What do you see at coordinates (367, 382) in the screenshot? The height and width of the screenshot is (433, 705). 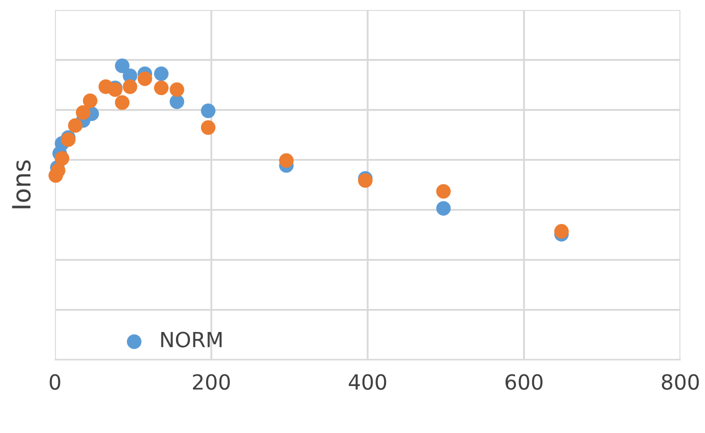 I see `x-tick-label: 400` at bounding box center [367, 382].